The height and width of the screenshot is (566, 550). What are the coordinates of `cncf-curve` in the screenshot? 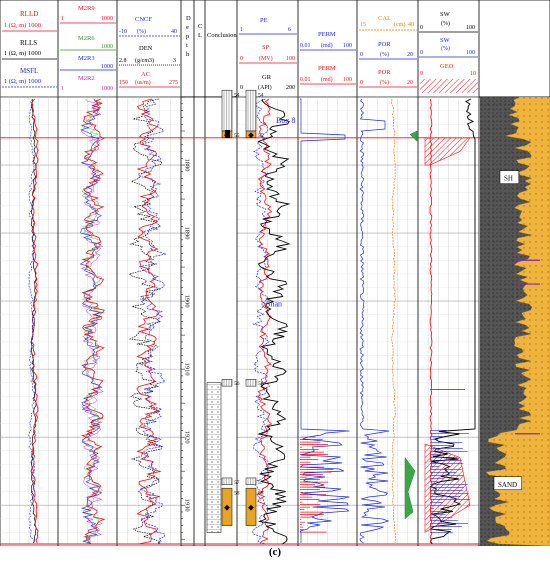 It's located at (152, 321).